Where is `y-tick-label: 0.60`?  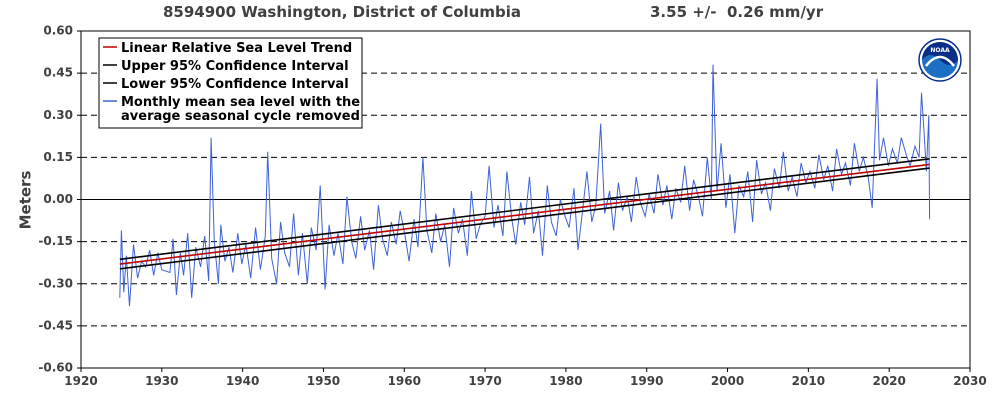 y-tick-label: 0.60 is located at coordinates (58, 31).